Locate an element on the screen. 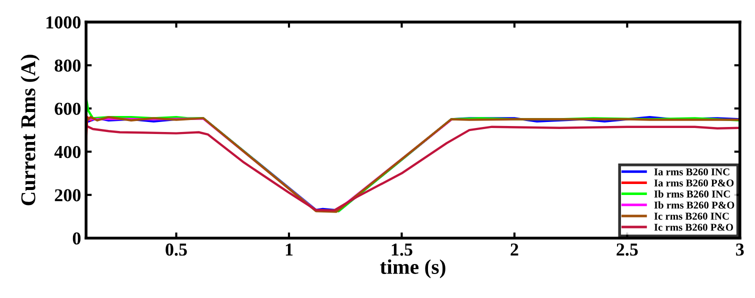 Image resolution: width=755 pixels, height=298 pixels. x-axis-title: time (s) is located at coordinates (413, 268).